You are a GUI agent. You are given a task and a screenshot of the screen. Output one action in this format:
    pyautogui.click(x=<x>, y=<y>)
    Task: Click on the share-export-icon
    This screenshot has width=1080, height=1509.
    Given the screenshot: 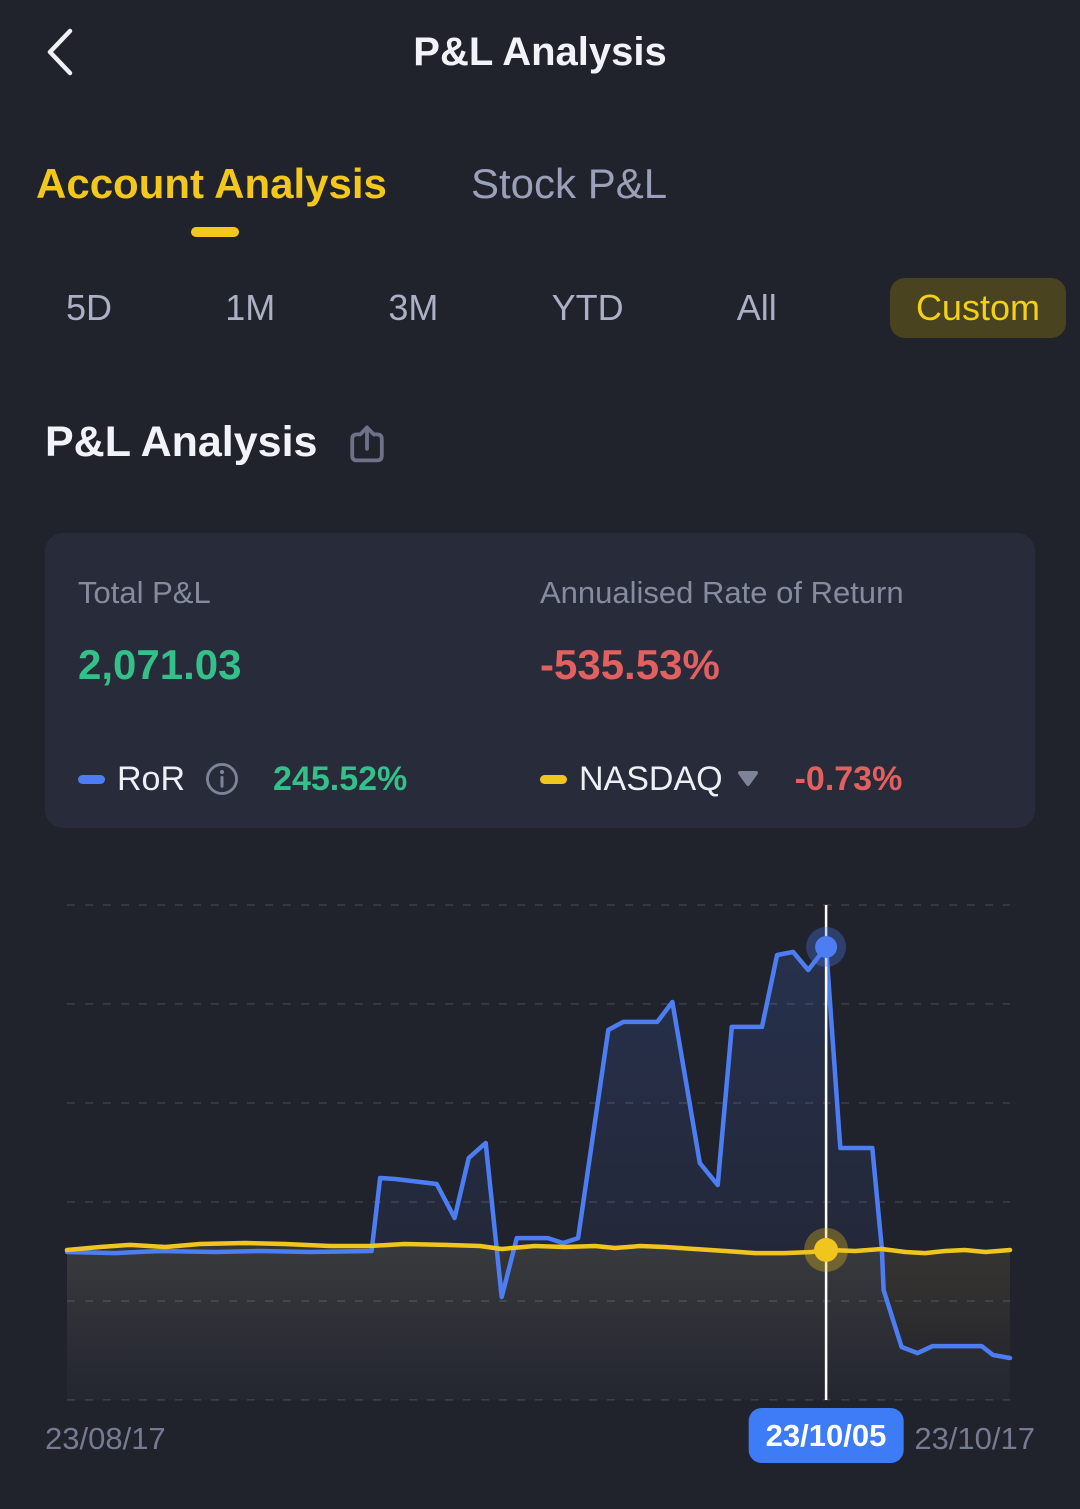 What is the action you would take?
    pyautogui.click(x=367, y=444)
    